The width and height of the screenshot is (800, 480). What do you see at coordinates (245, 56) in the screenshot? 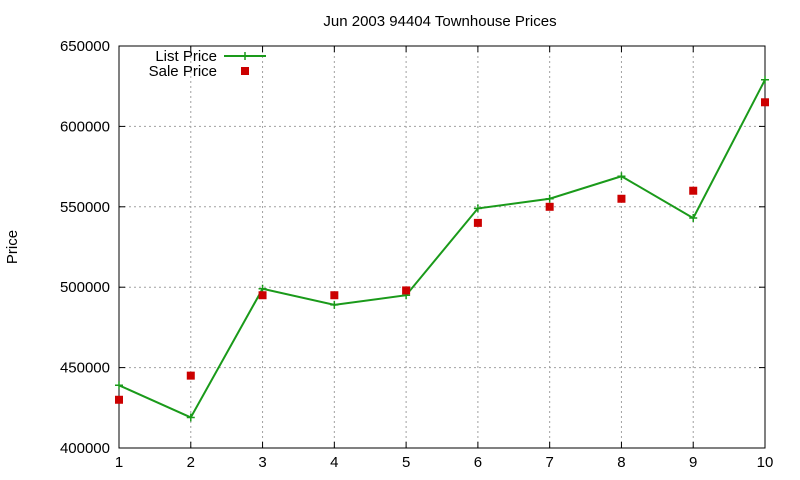
I see `legend-marker-list-price` at bounding box center [245, 56].